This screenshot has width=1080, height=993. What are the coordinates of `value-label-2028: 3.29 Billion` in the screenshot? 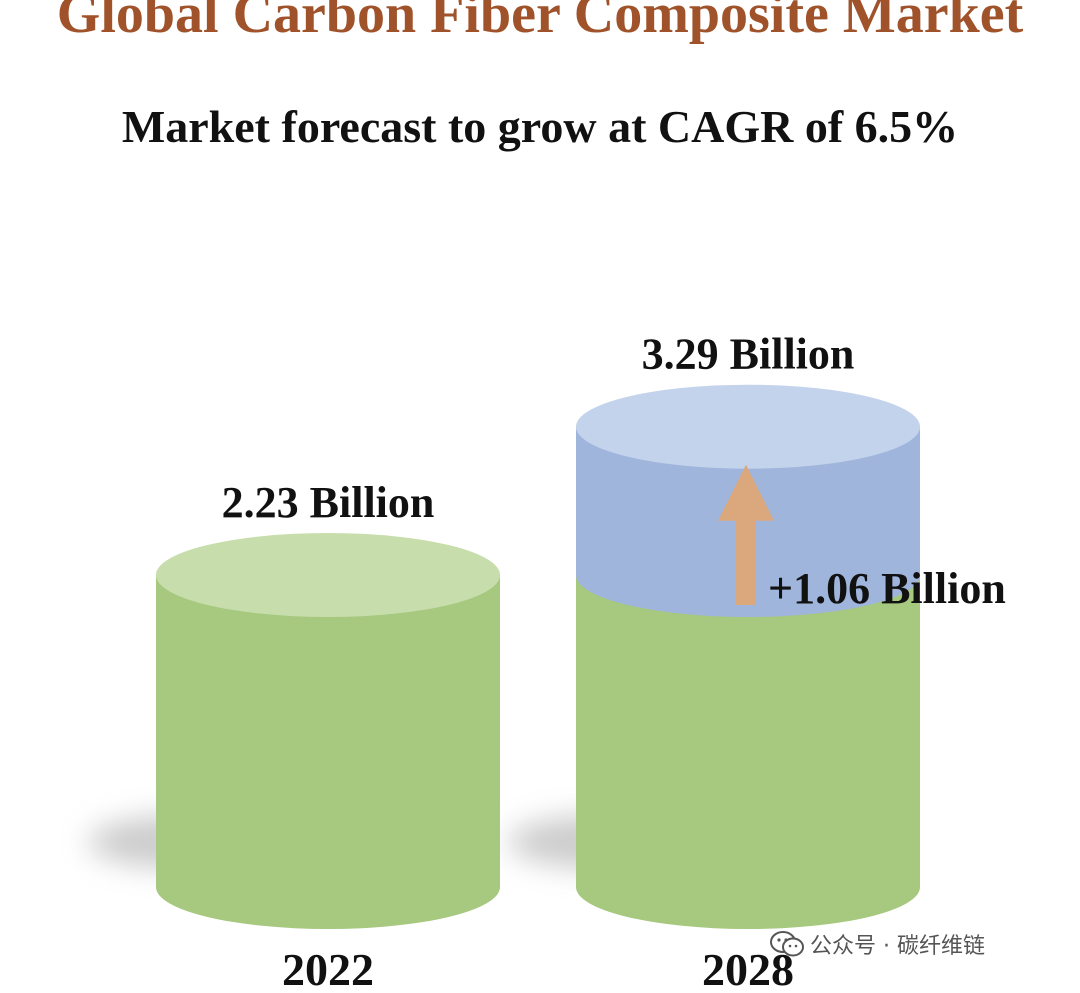 It's located at (748, 354).